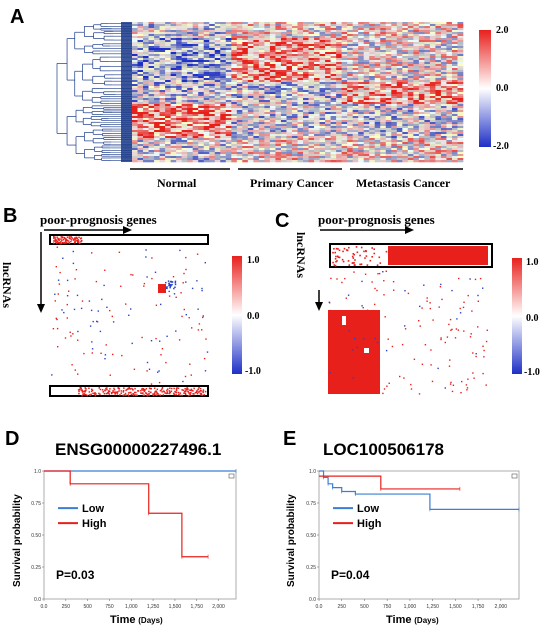  What do you see at coordinates (334, 265) in the screenshot?
I see `panel-c-cell` at bounding box center [334, 265].